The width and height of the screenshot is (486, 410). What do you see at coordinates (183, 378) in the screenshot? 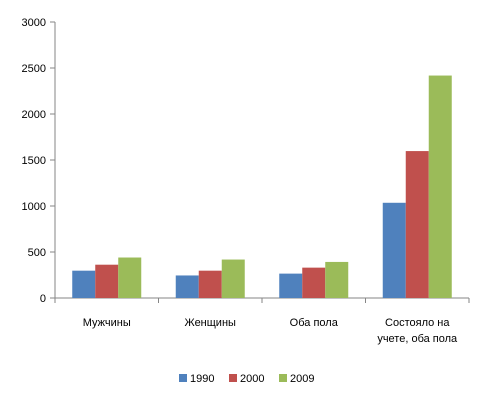
I see `legend-swatch-1990` at bounding box center [183, 378].